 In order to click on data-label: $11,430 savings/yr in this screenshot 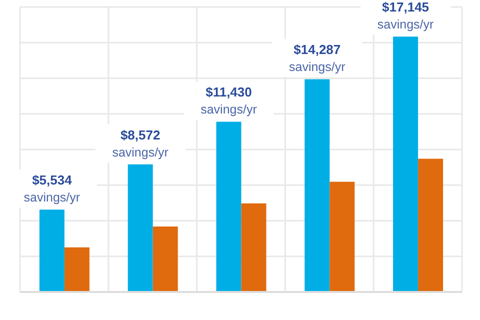, I will do `click(228, 100)`.